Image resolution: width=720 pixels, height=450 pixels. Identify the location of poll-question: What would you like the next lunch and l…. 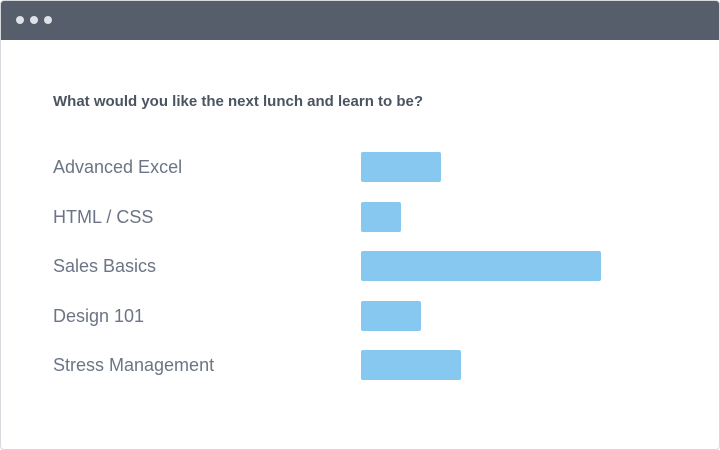
(238, 101).